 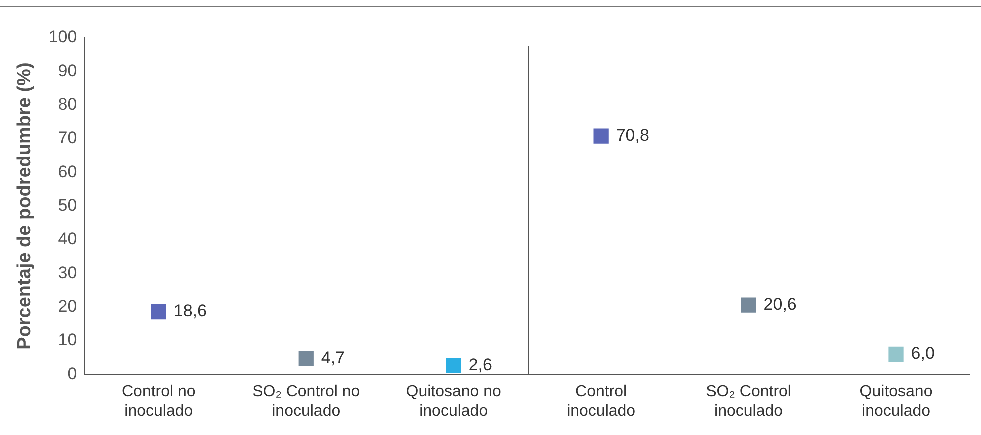 I want to click on y-tick-label: 70, so click(x=68, y=138).